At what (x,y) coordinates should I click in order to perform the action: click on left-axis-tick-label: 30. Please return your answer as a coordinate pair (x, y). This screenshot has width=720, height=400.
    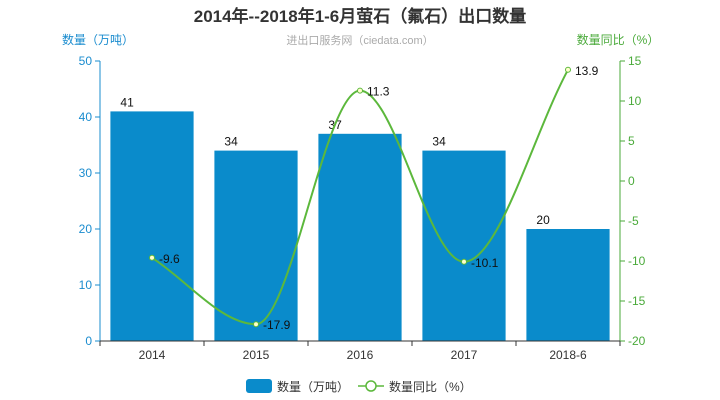
    Looking at the image, I should click on (86, 173).